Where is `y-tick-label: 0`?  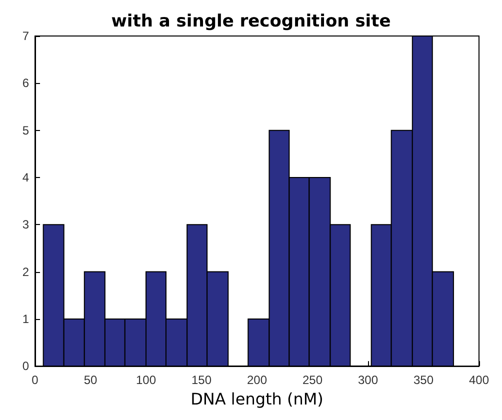
y-tick-label: 0 is located at coordinates (26, 366).